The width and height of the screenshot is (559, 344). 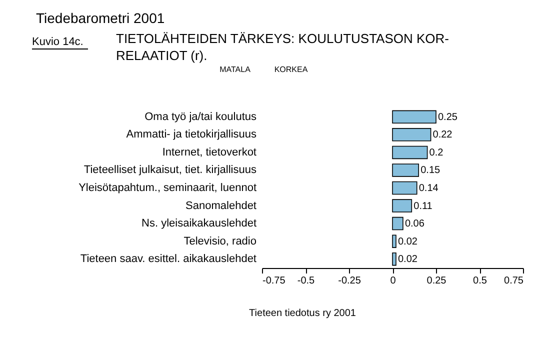 What do you see at coordinates (350, 281) in the screenshot?
I see `x-tick-label: -0.25` at bounding box center [350, 281].